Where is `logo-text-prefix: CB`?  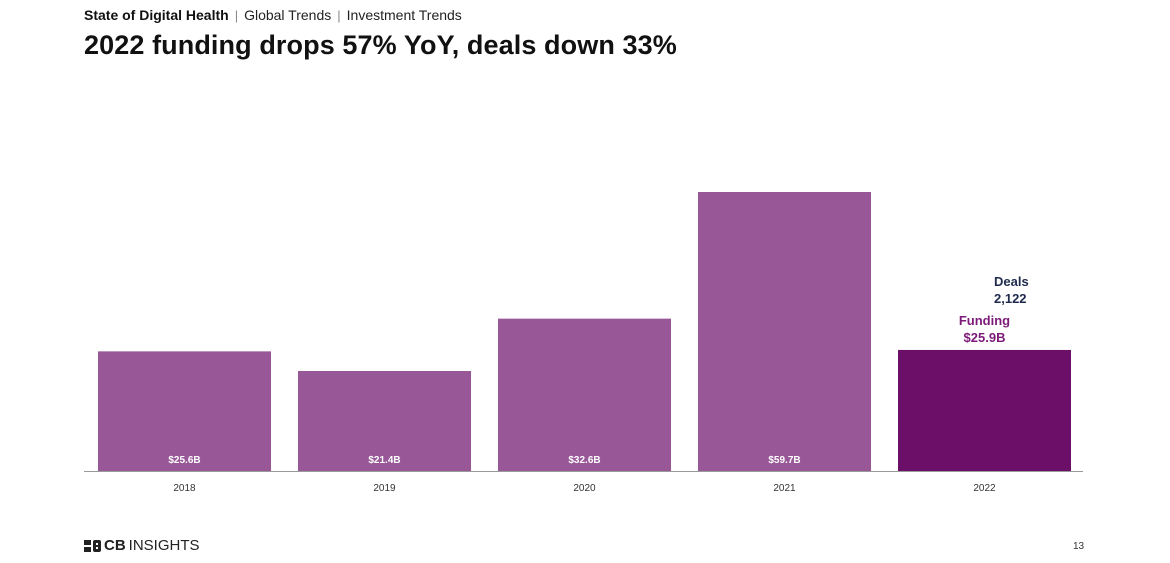 logo-text-prefix: CB is located at coordinates (115, 545).